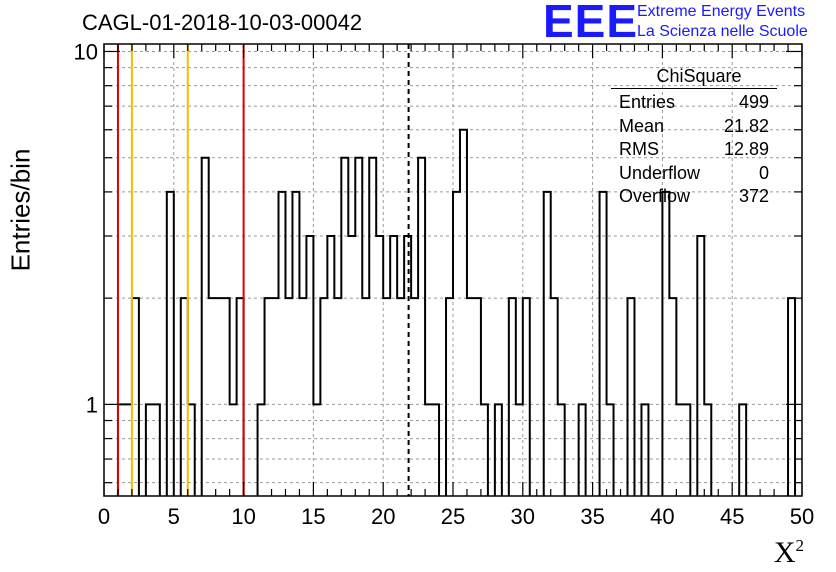  Describe the element at coordinates (694, 125) in the screenshot. I see `stats-row-mean: Mean 21.82` at that location.